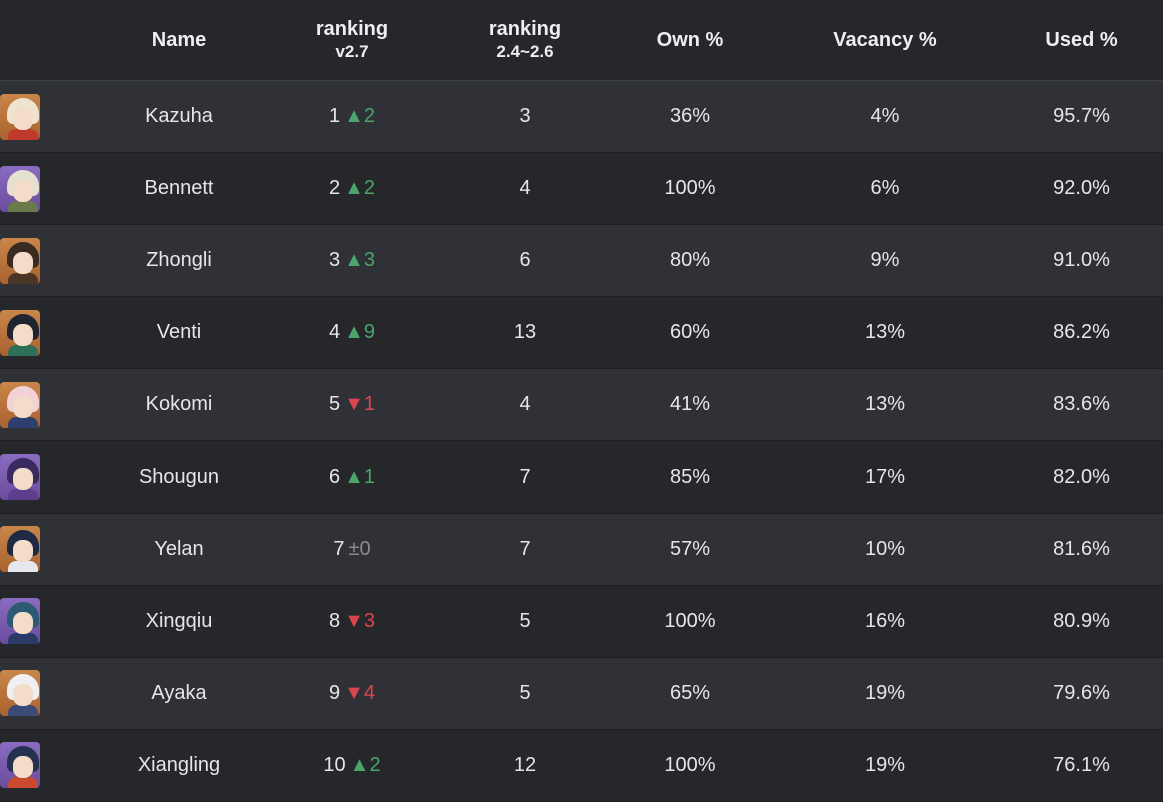 This screenshot has height=802, width=1163. What do you see at coordinates (334, 188) in the screenshot?
I see `rank-number: 2` at bounding box center [334, 188].